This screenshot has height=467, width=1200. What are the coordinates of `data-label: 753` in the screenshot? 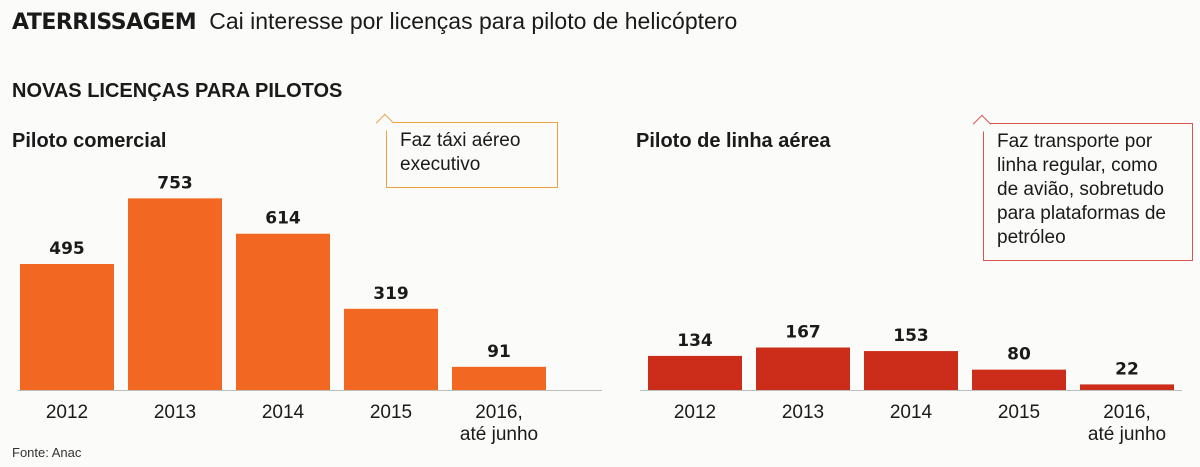 It's located at (175, 183).